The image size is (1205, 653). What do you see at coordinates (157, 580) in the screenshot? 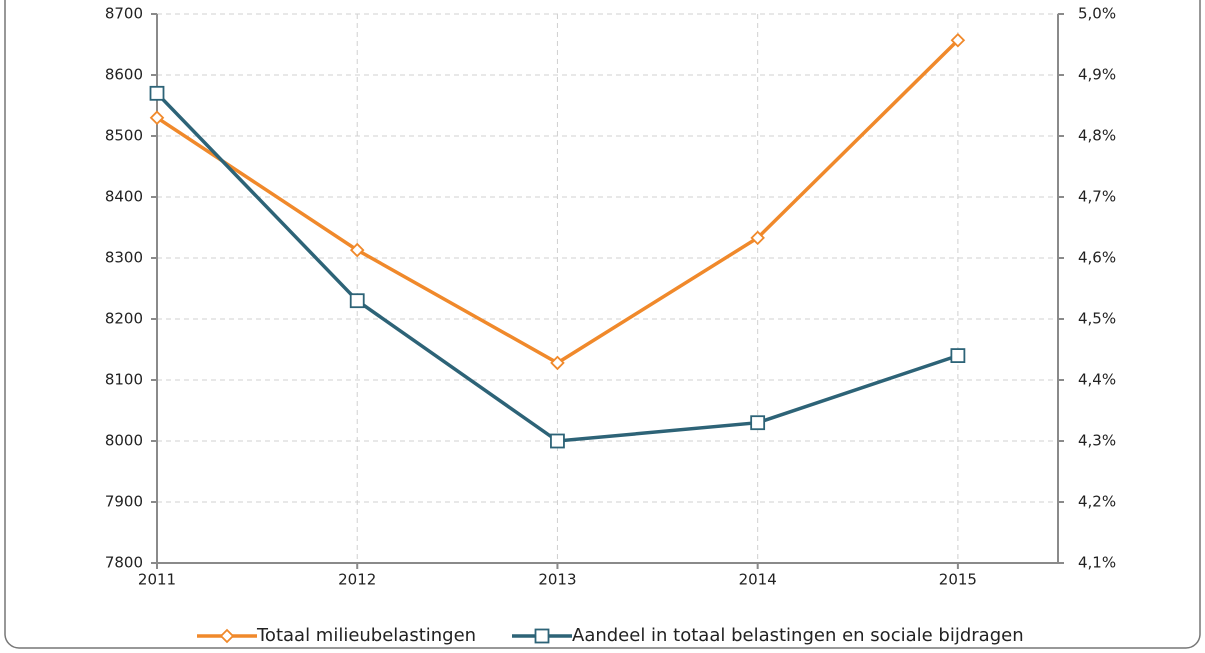
I see `x-tick-label: 2011` at bounding box center [157, 580].